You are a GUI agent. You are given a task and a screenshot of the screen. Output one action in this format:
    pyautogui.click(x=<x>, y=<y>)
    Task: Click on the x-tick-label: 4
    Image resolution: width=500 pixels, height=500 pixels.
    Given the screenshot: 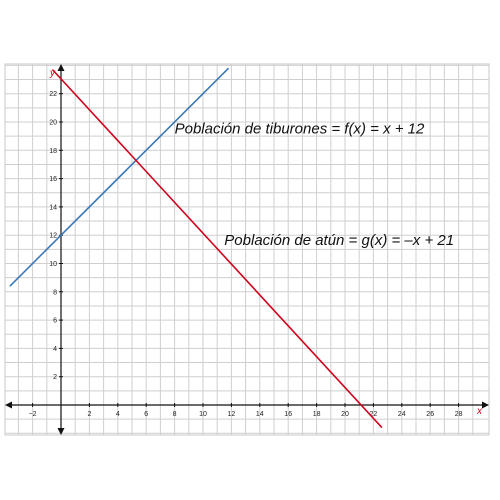 What is the action you would take?
    pyautogui.click(x=118, y=414)
    